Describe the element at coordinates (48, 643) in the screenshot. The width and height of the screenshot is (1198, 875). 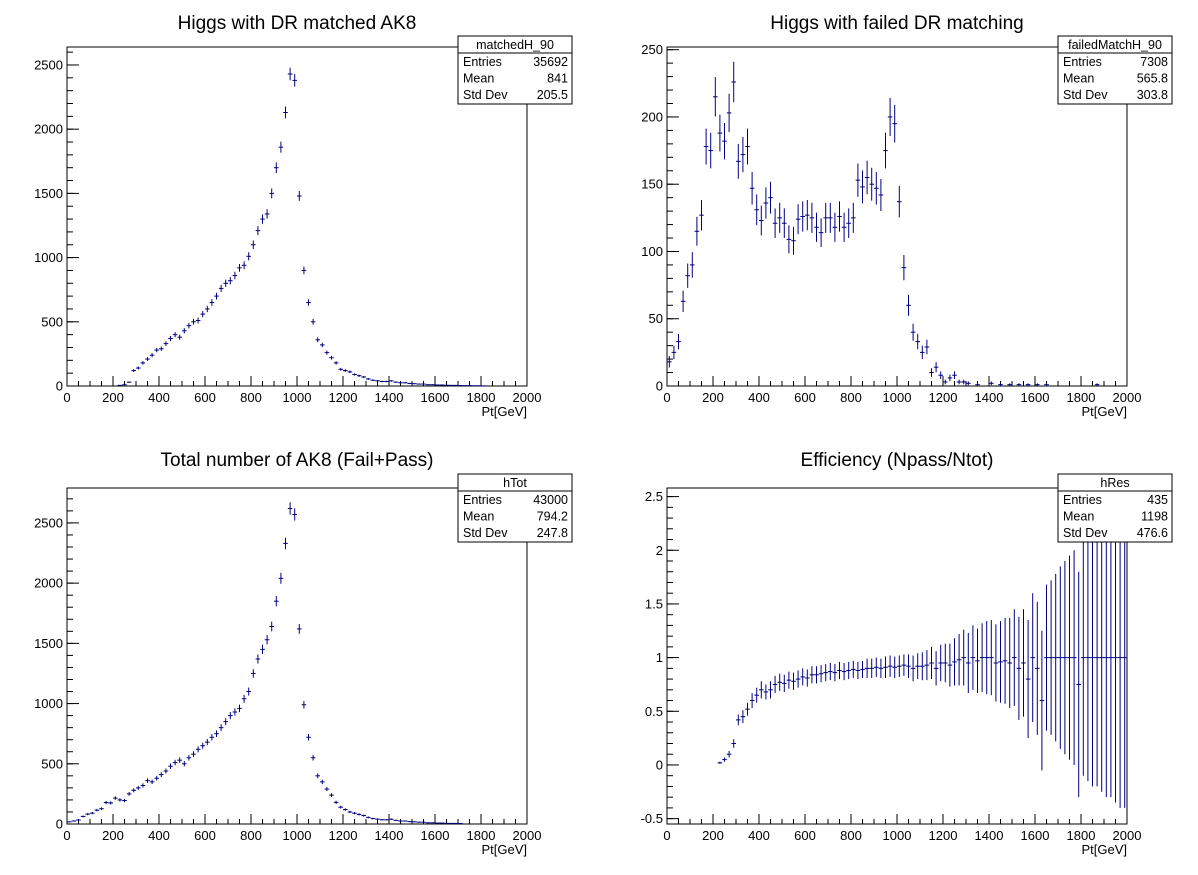
I see `y-tick-label: 1500` at that location.